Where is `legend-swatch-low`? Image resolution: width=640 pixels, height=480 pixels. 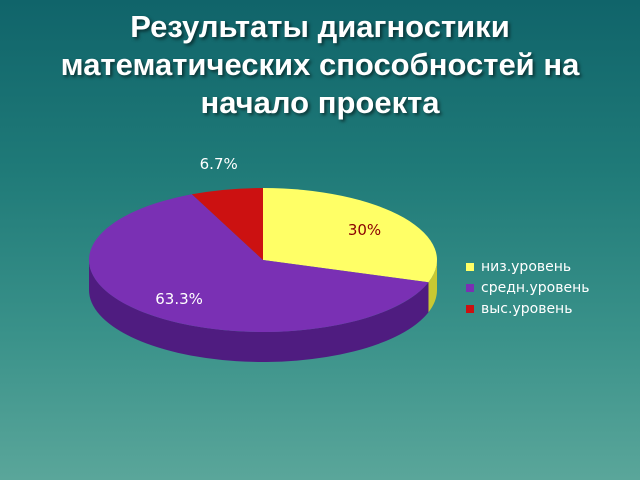 legend-swatch-low is located at coordinates (470, 266).